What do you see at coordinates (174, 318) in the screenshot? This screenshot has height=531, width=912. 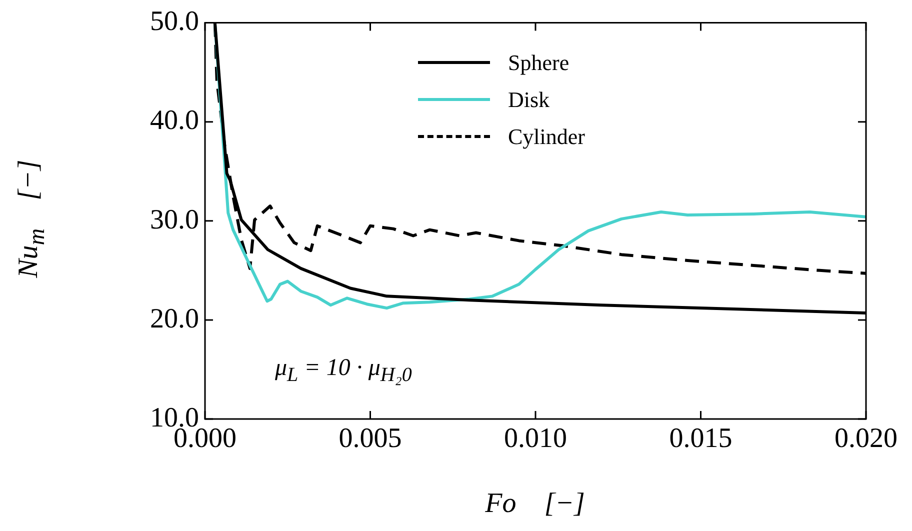 I see `y-tick-label: 20.0` at bounding box center [174, 318].